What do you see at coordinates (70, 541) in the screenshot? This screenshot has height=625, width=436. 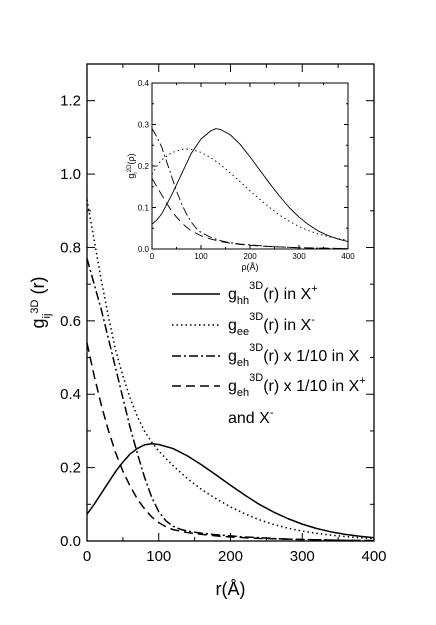 I see `main-ytick-label: 0.0` at bounding box center [70, 541].